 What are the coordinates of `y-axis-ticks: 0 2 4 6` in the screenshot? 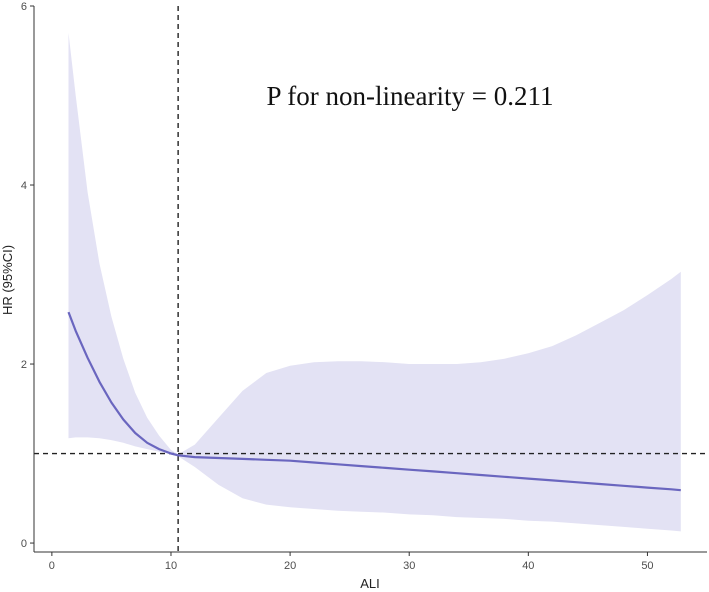 It's located at (27, 275).